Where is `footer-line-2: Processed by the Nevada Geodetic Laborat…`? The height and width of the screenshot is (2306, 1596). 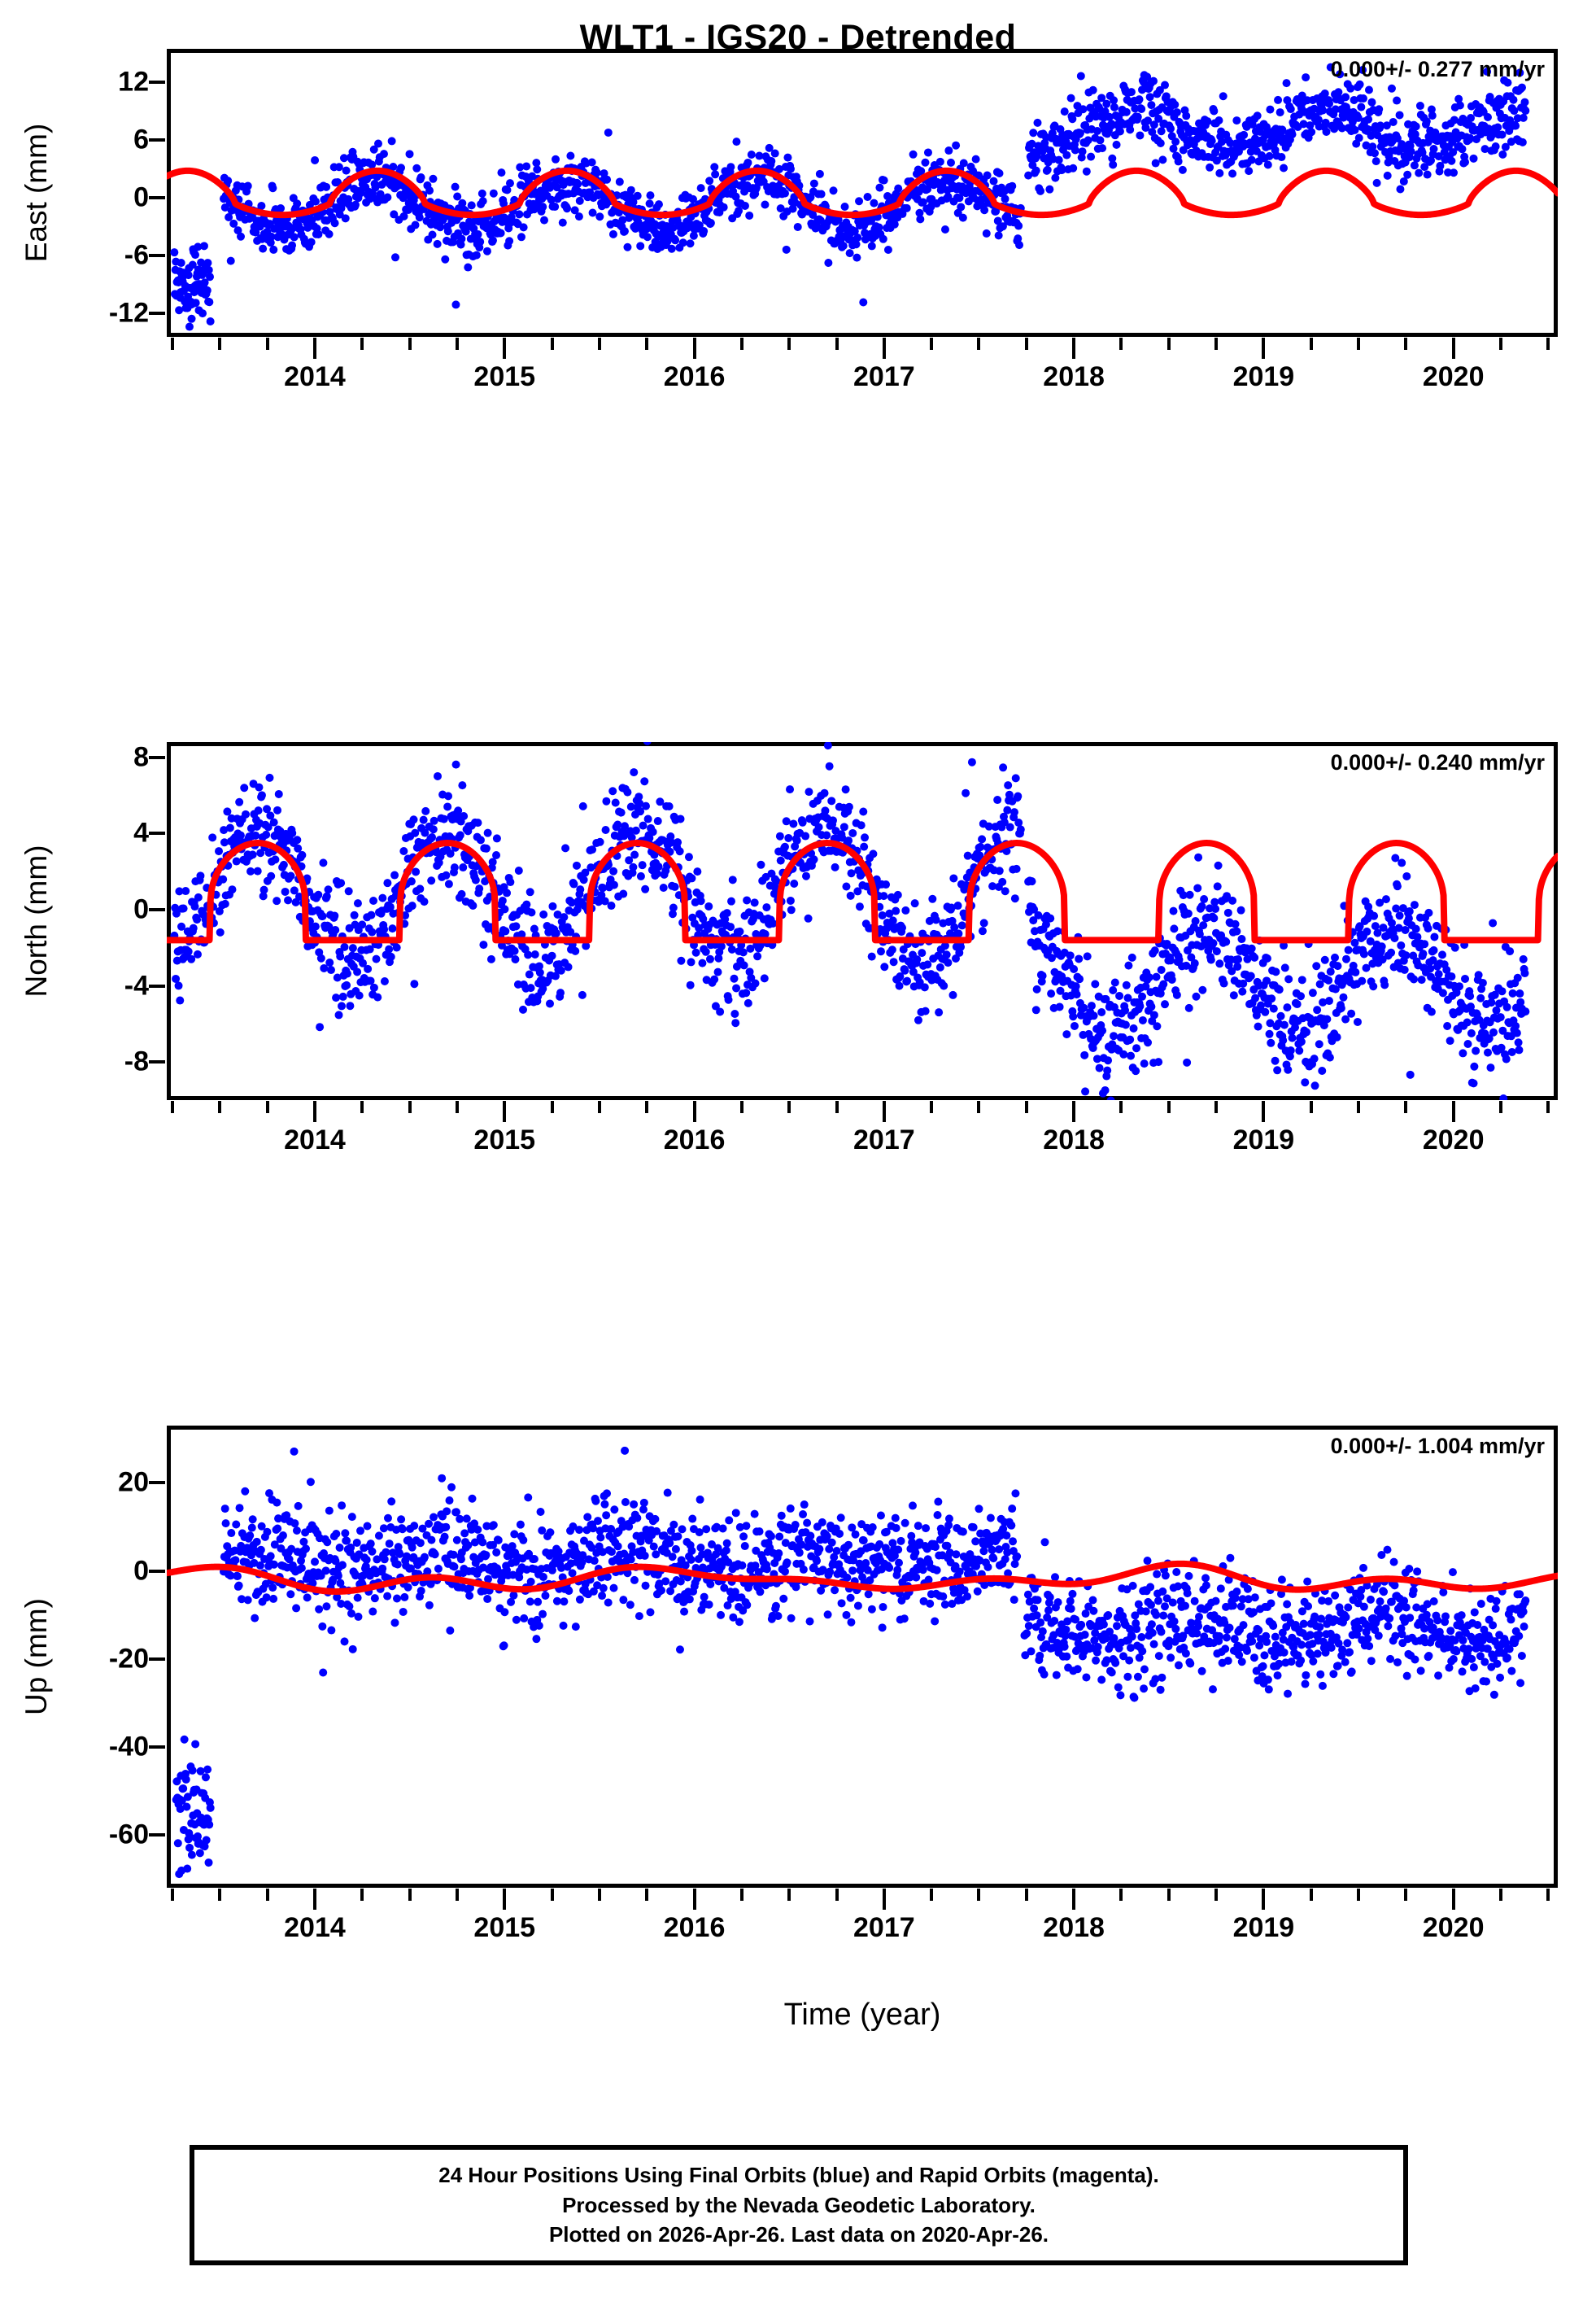 footer-line-2: Processed by the Nevada Geodetic Laborat… is located at coordinates (799, 2204).